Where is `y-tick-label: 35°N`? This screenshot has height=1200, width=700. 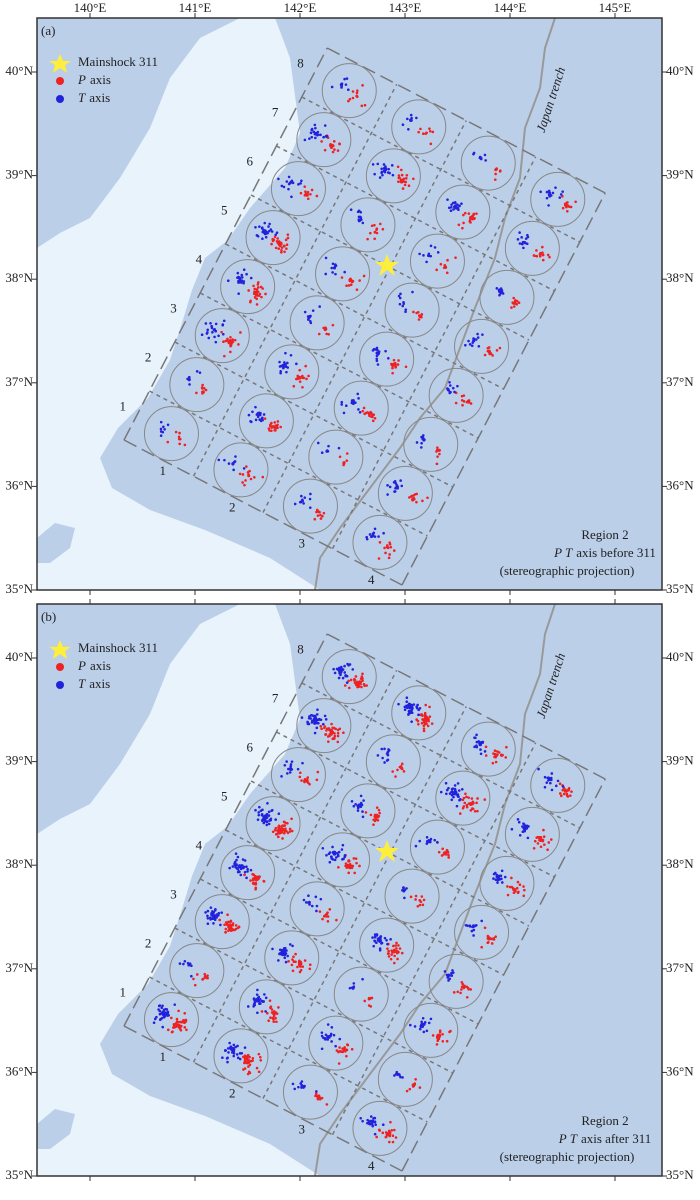 y-tick-label: 35°N is located at coordinates (680, 1174).